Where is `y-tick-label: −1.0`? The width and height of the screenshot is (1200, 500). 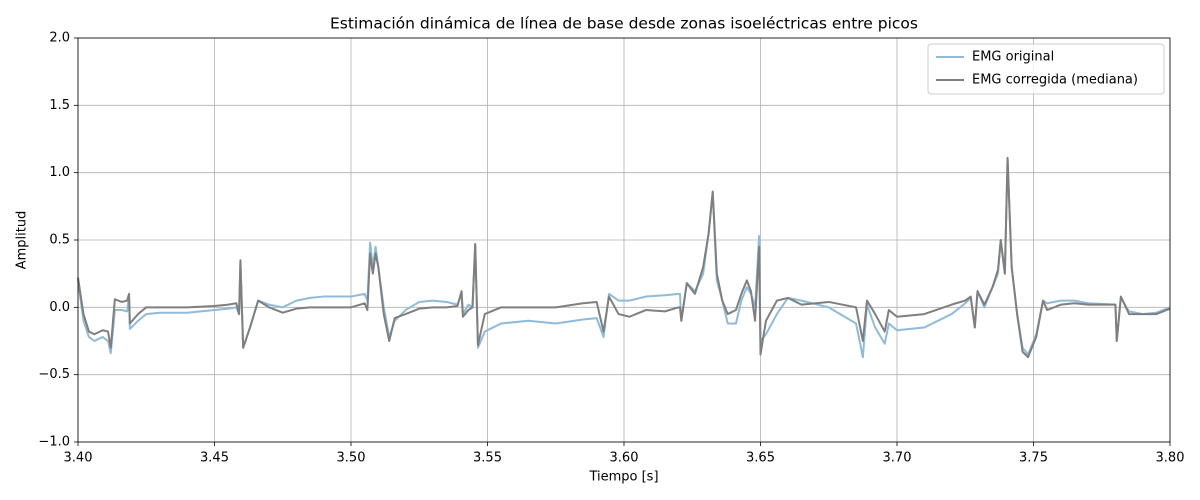 y-tick-label: −1.0 is located at coordinates (54, 442).